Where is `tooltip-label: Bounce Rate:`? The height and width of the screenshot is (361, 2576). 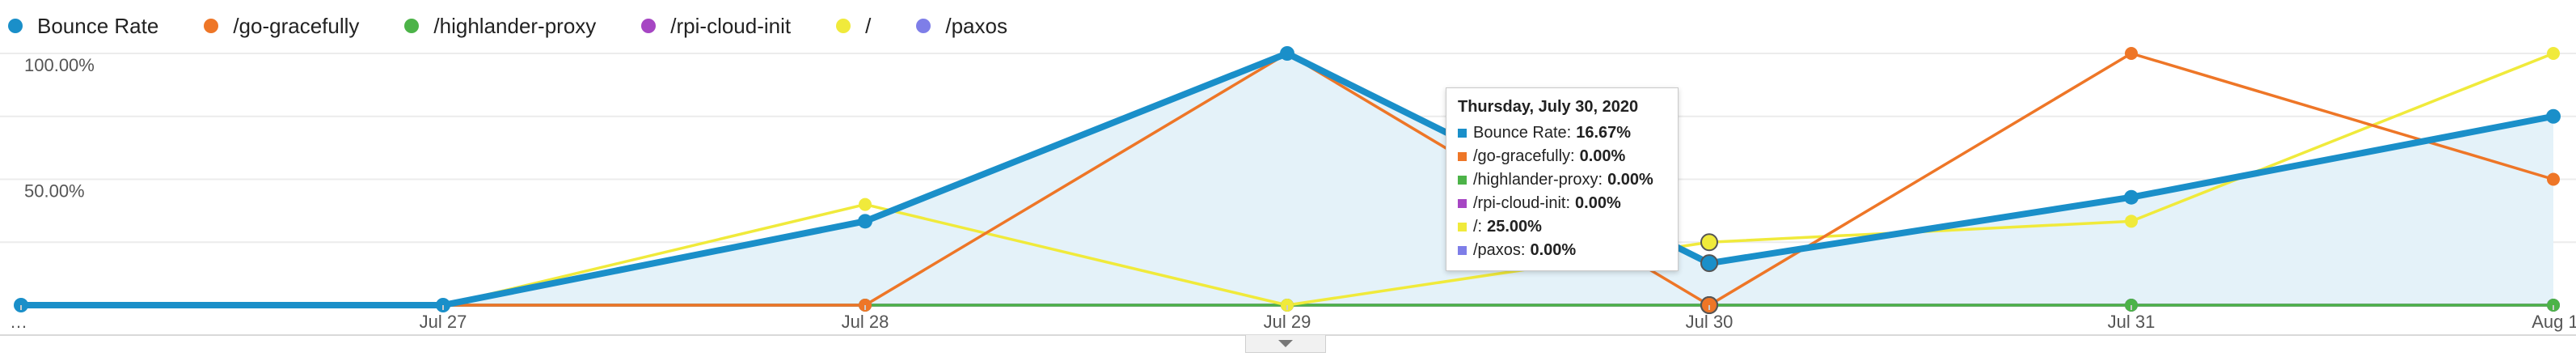 tooltip-label: Bounce Rate: is located at coordinates (1522, 133).